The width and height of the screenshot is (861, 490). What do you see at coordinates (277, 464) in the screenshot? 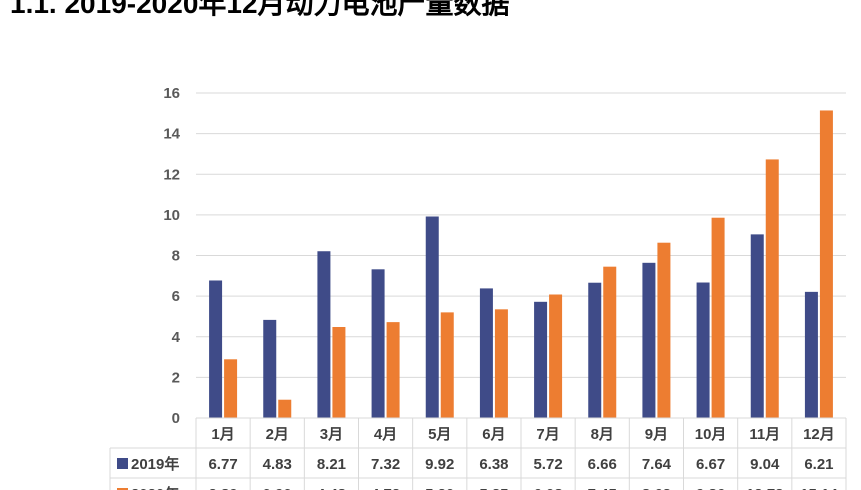
I see `data-table-value: 4.83` at bounding box center [277, 464].